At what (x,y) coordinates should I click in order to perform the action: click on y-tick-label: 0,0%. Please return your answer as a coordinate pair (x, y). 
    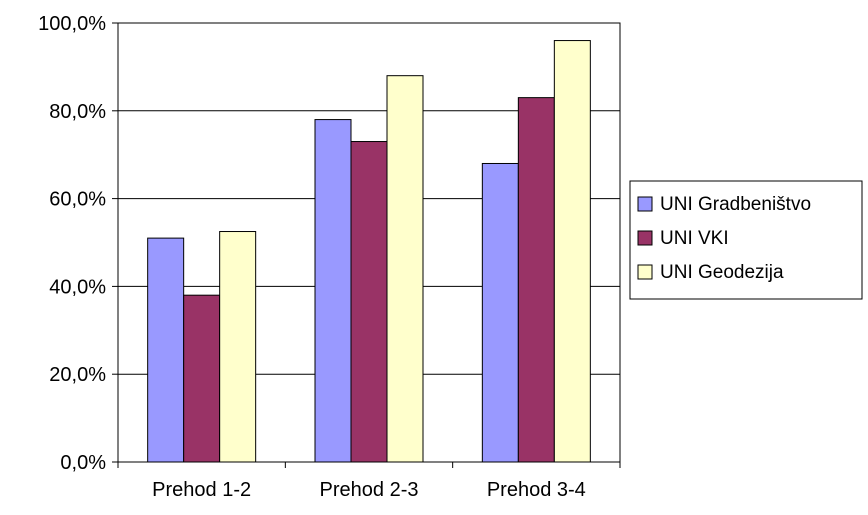
    Looking at the image, I should click on (83, 463).